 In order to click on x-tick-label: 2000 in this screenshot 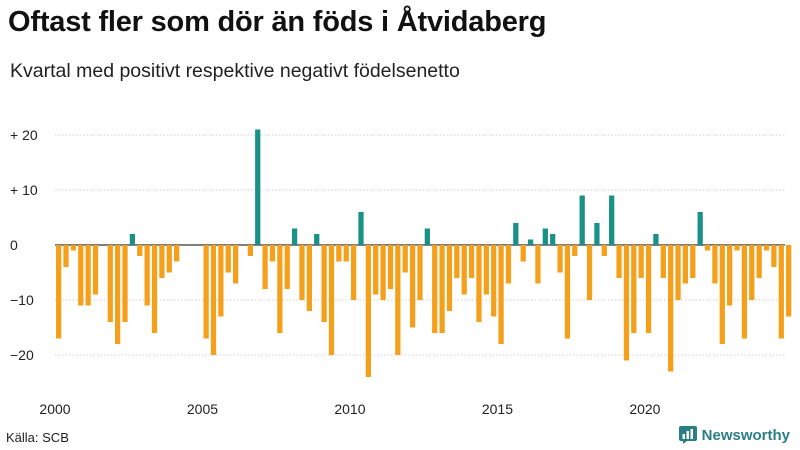, I will do `click(54, 409)`.